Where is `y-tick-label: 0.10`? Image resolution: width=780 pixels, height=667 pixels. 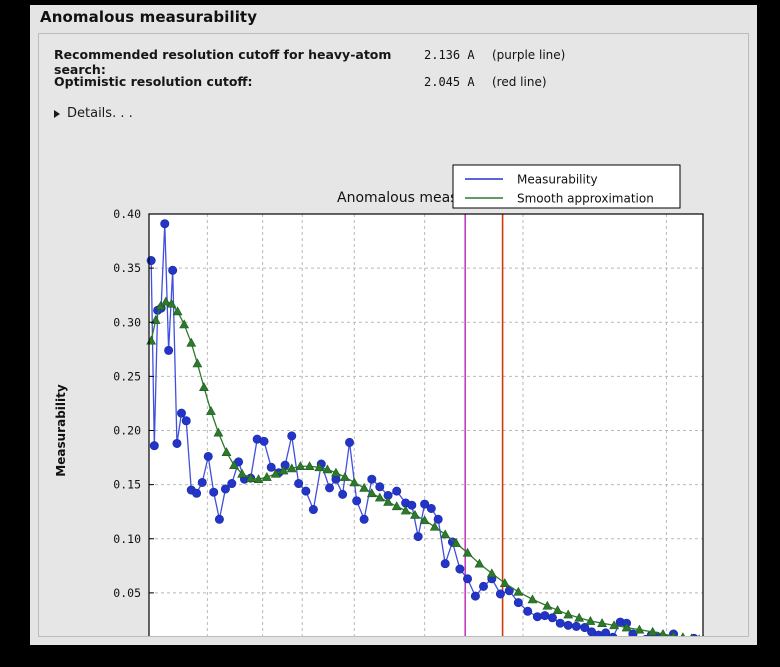 y-tick-label: 0.10 is located at coordinates (127, 539).